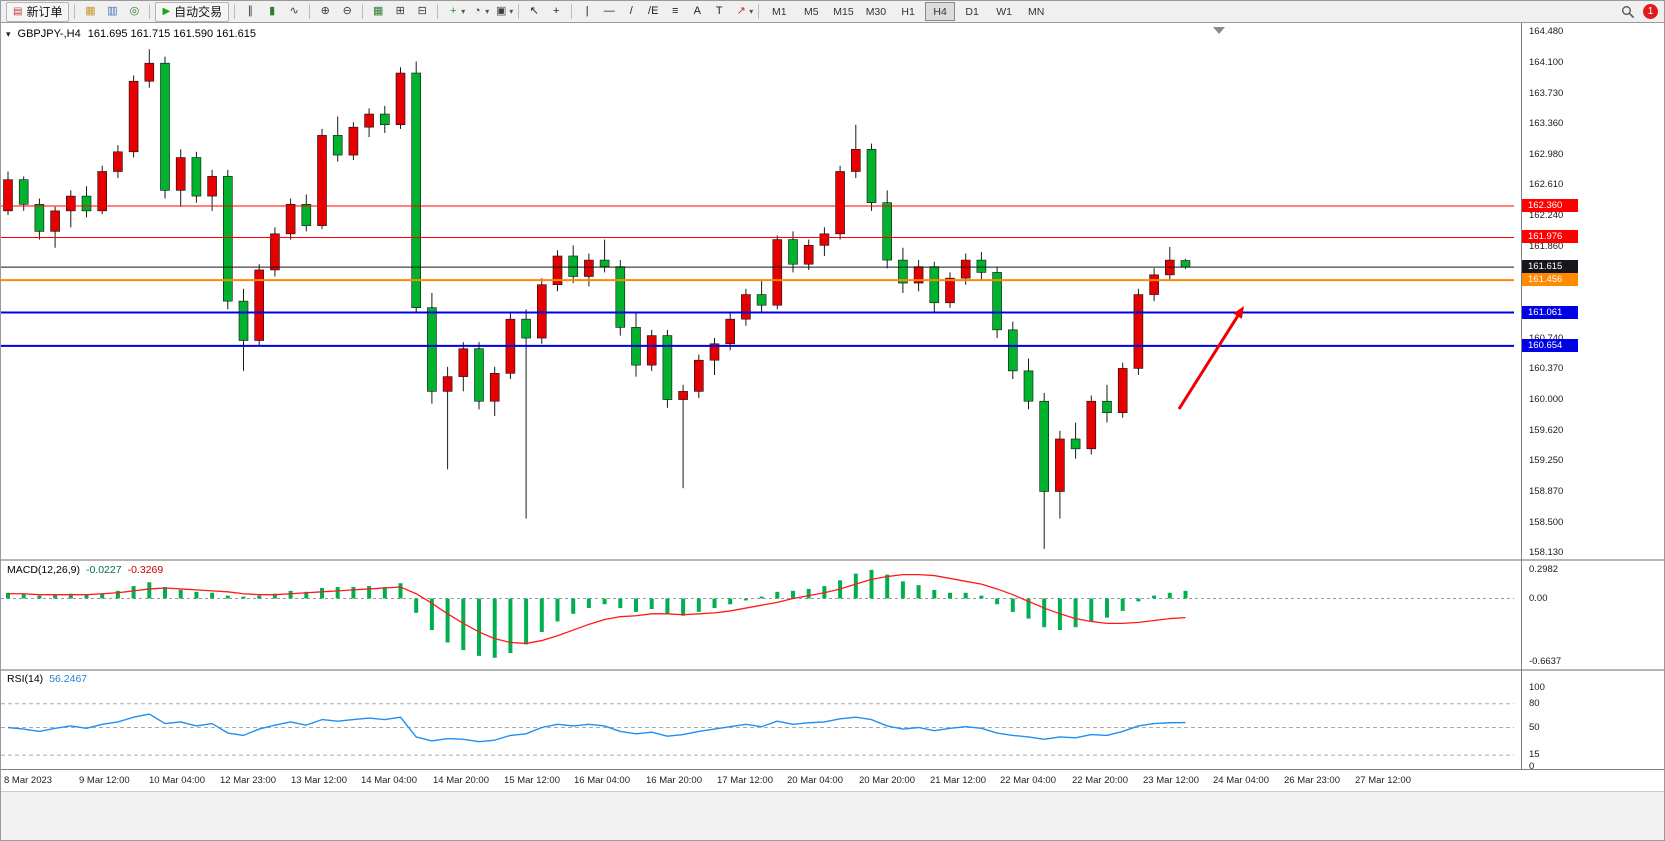 This screenshot has width=1665, height=841. Describe the element at coordinates (674, 780) in the screenshot. I see `time-axis-label: 16 Mar 20:00` at that location.